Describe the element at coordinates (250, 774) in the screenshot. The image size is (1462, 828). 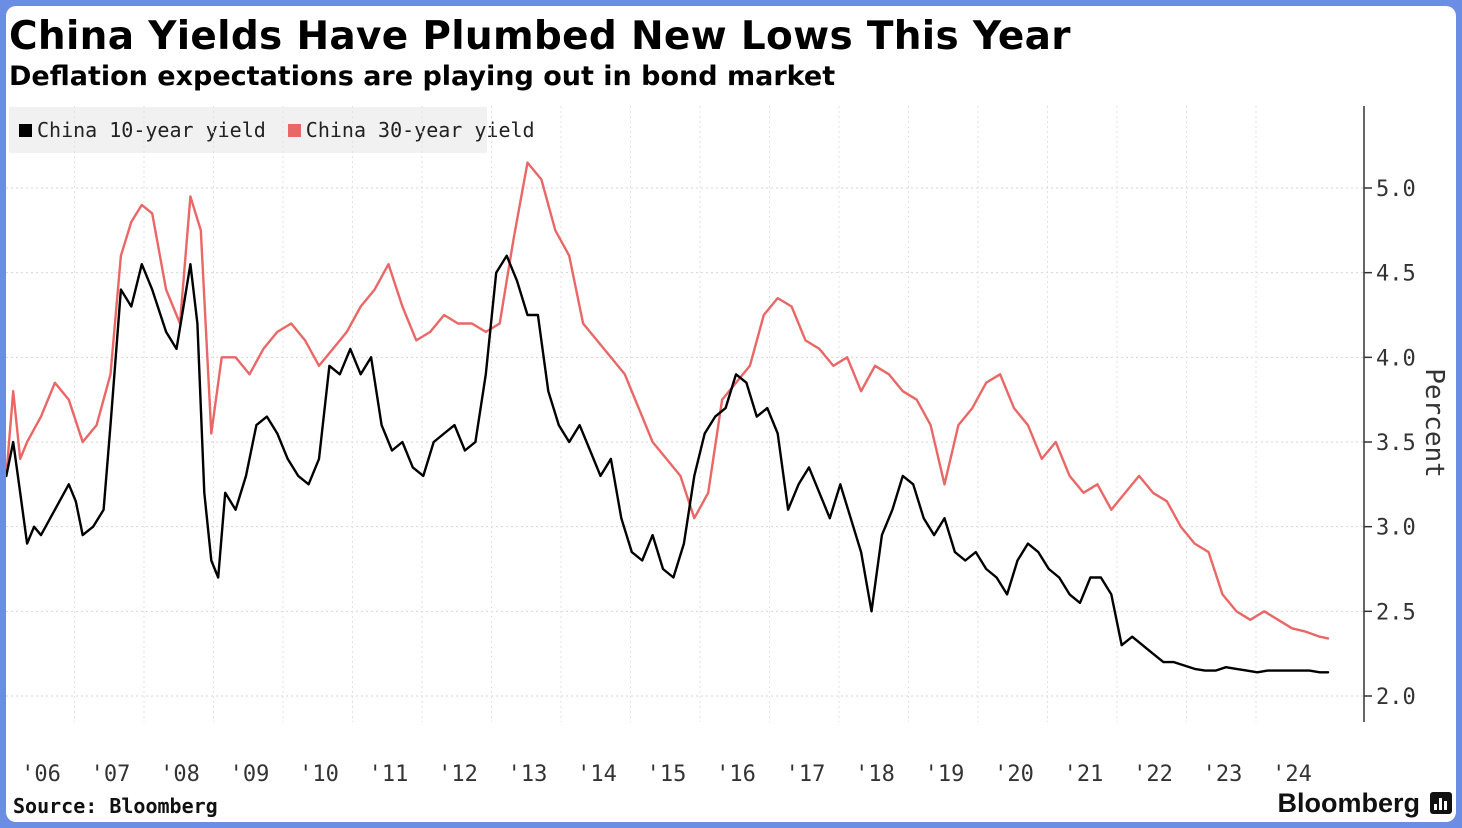
I see `x-tick-label: '09` at that location.